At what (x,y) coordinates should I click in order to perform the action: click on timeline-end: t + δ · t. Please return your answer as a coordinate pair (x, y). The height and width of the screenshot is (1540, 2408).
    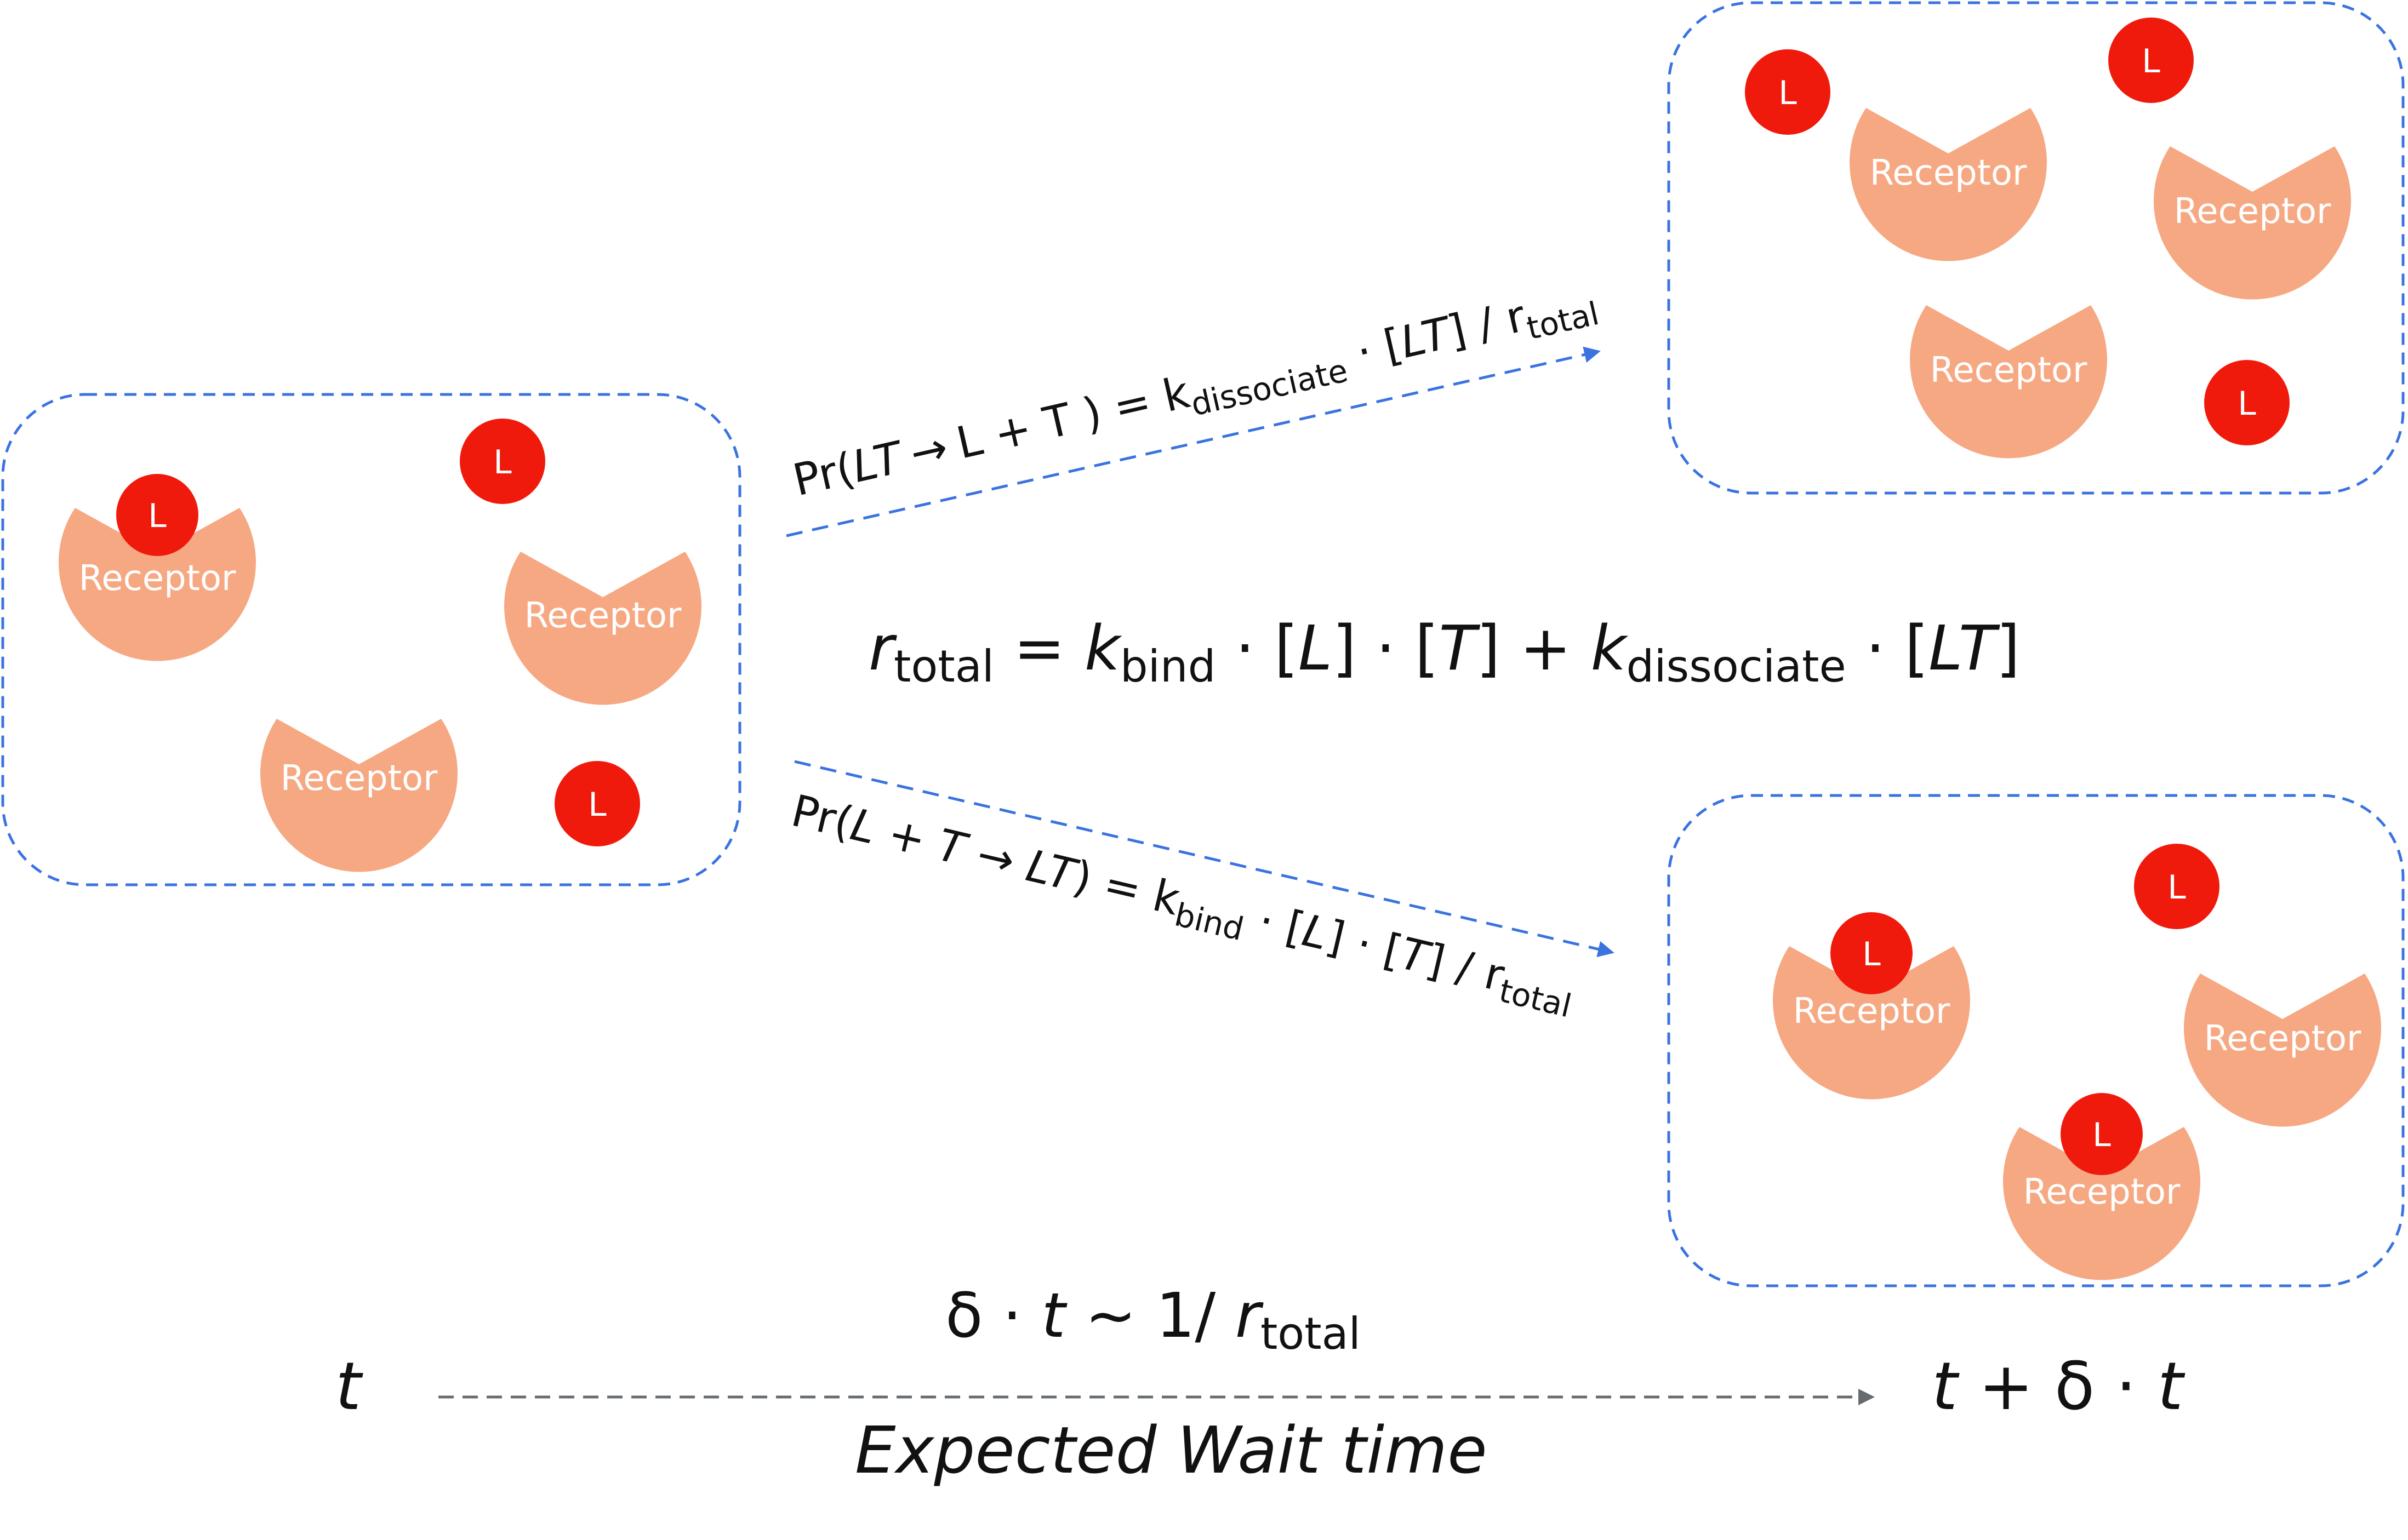
    Looking at the image, I should click on (2059, 1387).